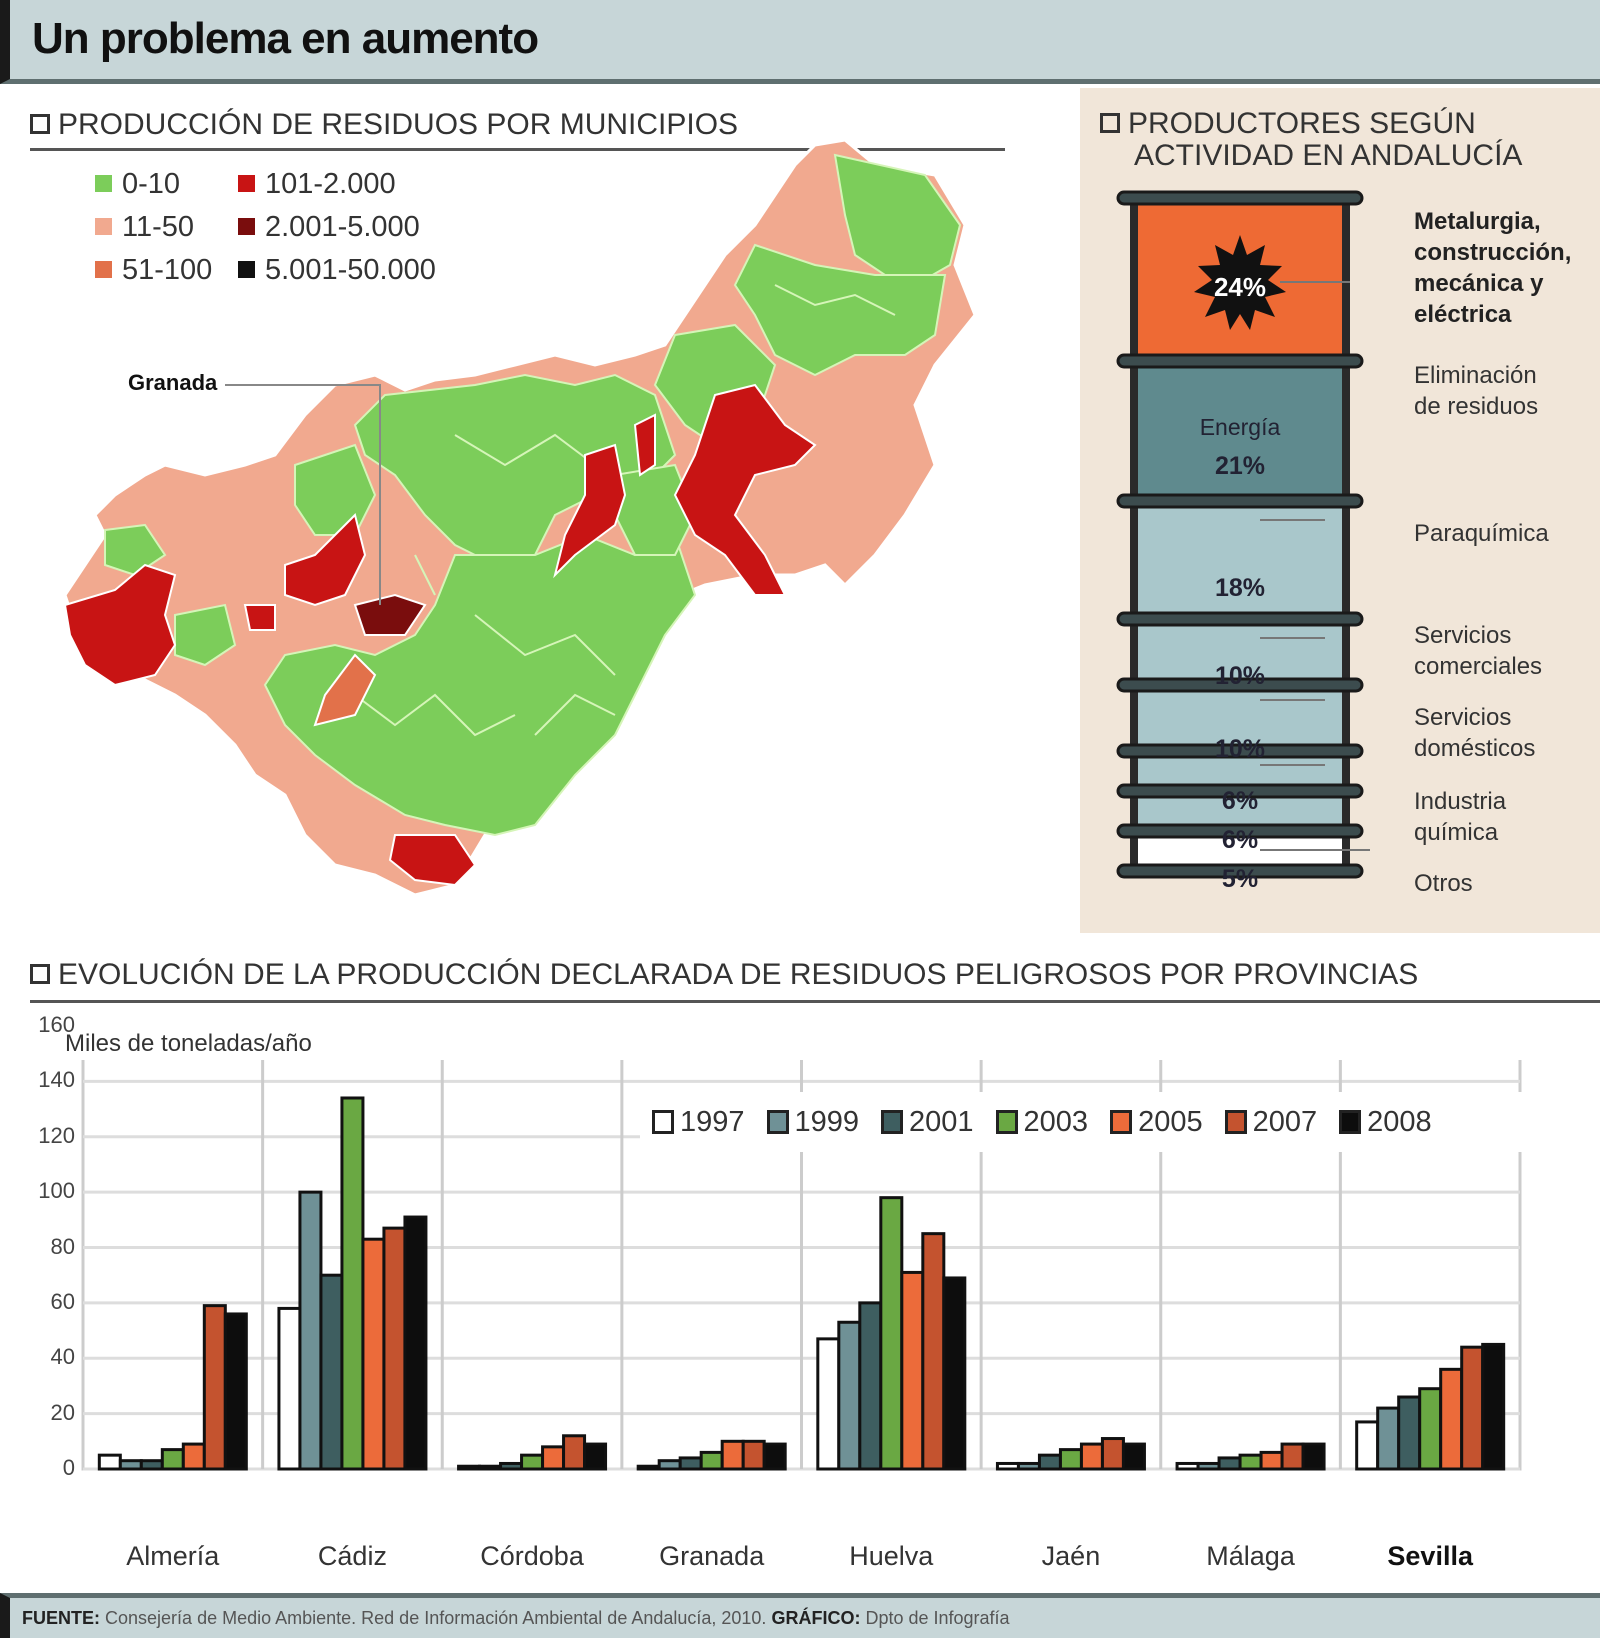  What do you see at coordinates (1476, 391) in the screenshot?
I see `label-eliminacion: Eliminación de residuos` at bounding box center [1476, 391].